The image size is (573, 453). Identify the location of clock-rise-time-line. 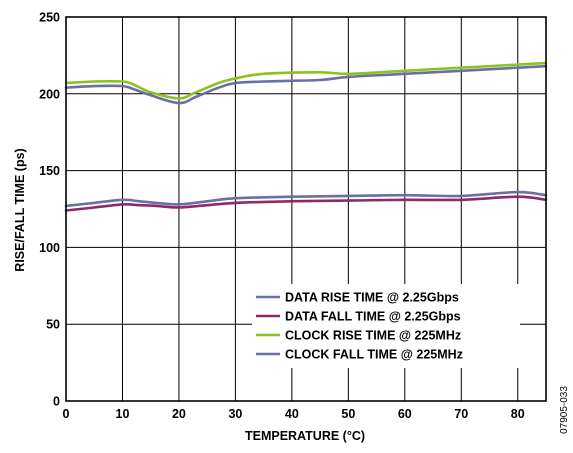
(306, 80).